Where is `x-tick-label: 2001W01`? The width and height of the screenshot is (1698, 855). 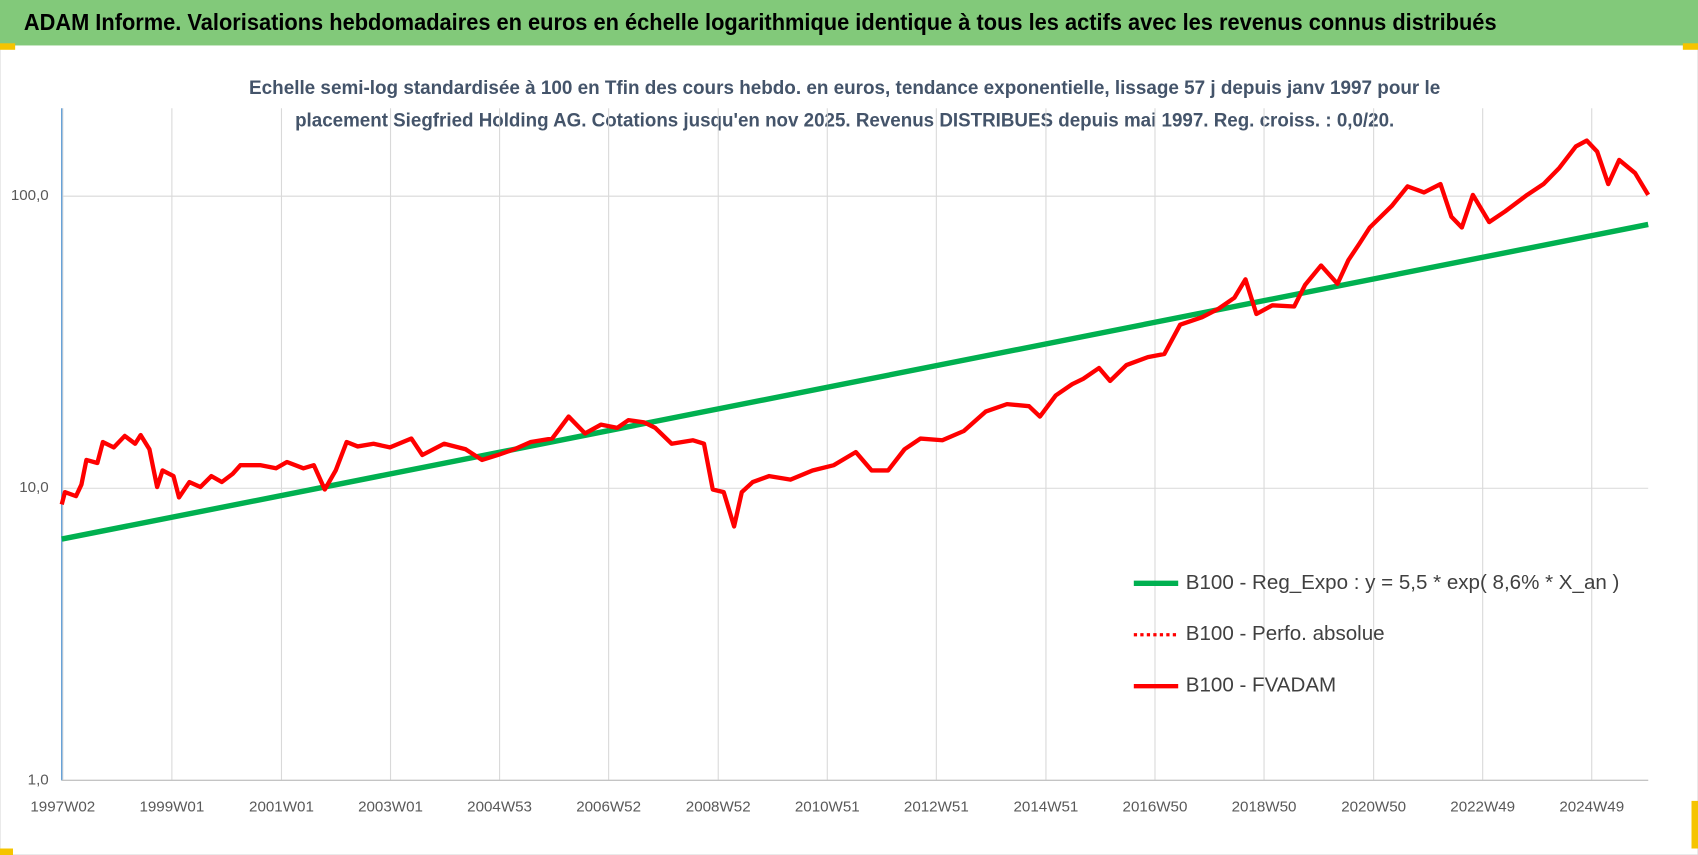 x-tick-label: 2001W01 is located at coordinates (281, 806).